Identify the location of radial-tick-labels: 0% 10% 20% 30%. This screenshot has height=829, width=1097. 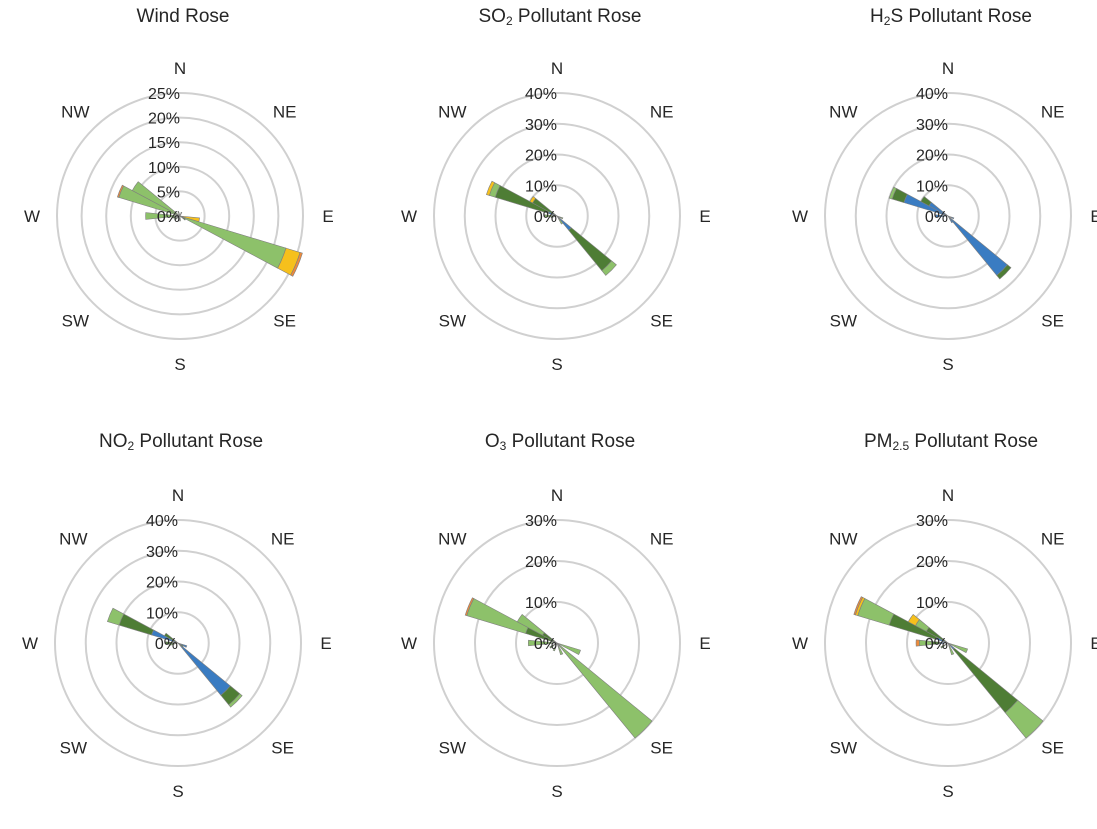
(541, 583).